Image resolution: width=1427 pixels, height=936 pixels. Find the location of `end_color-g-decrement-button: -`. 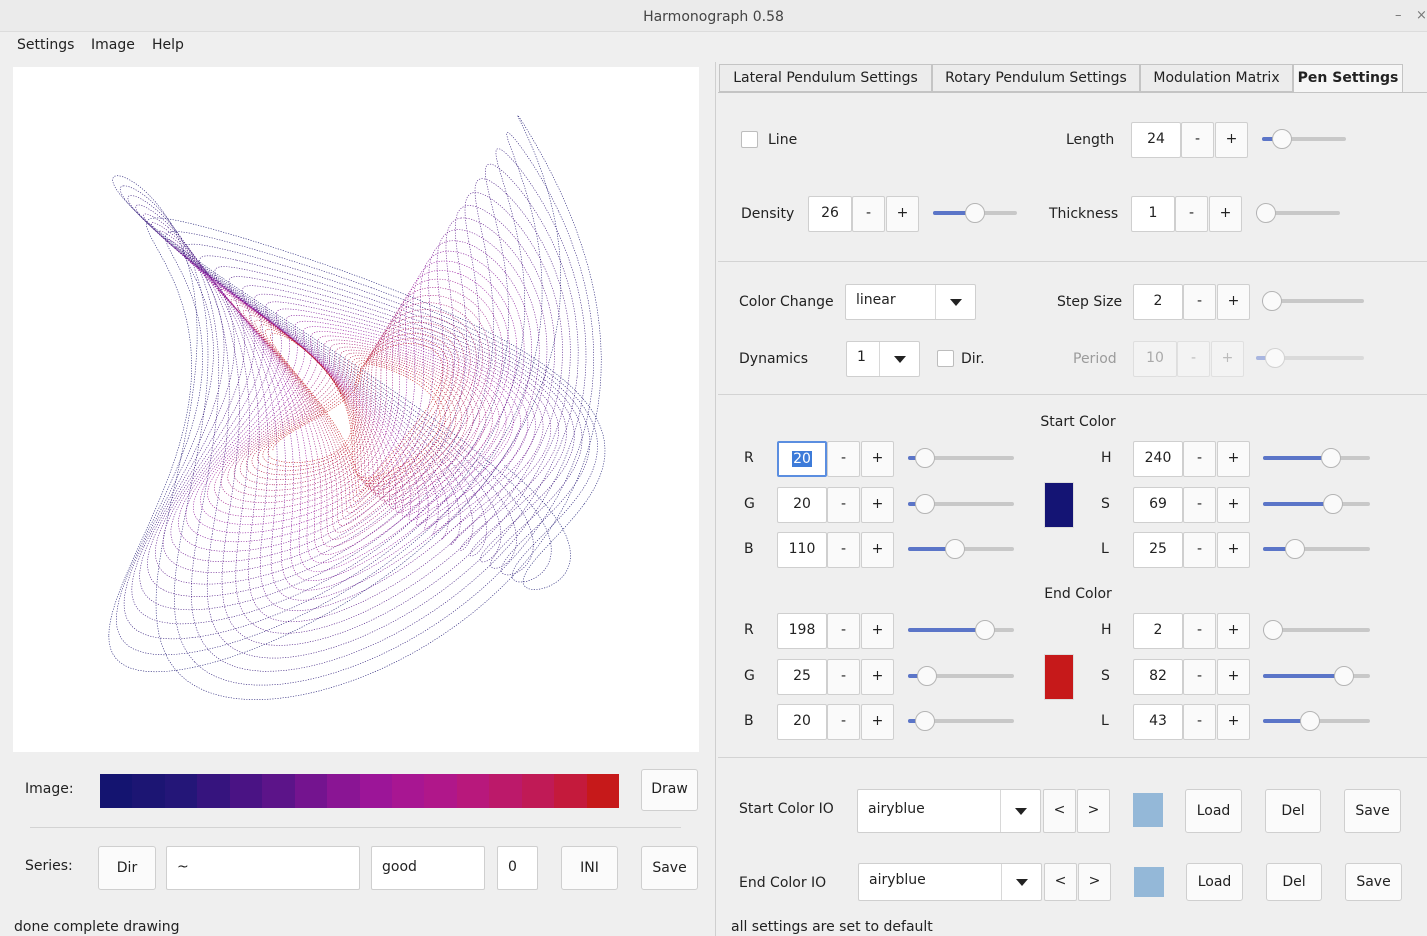

end_color-g-decrement-button: - is located at coordinates (843, 676).